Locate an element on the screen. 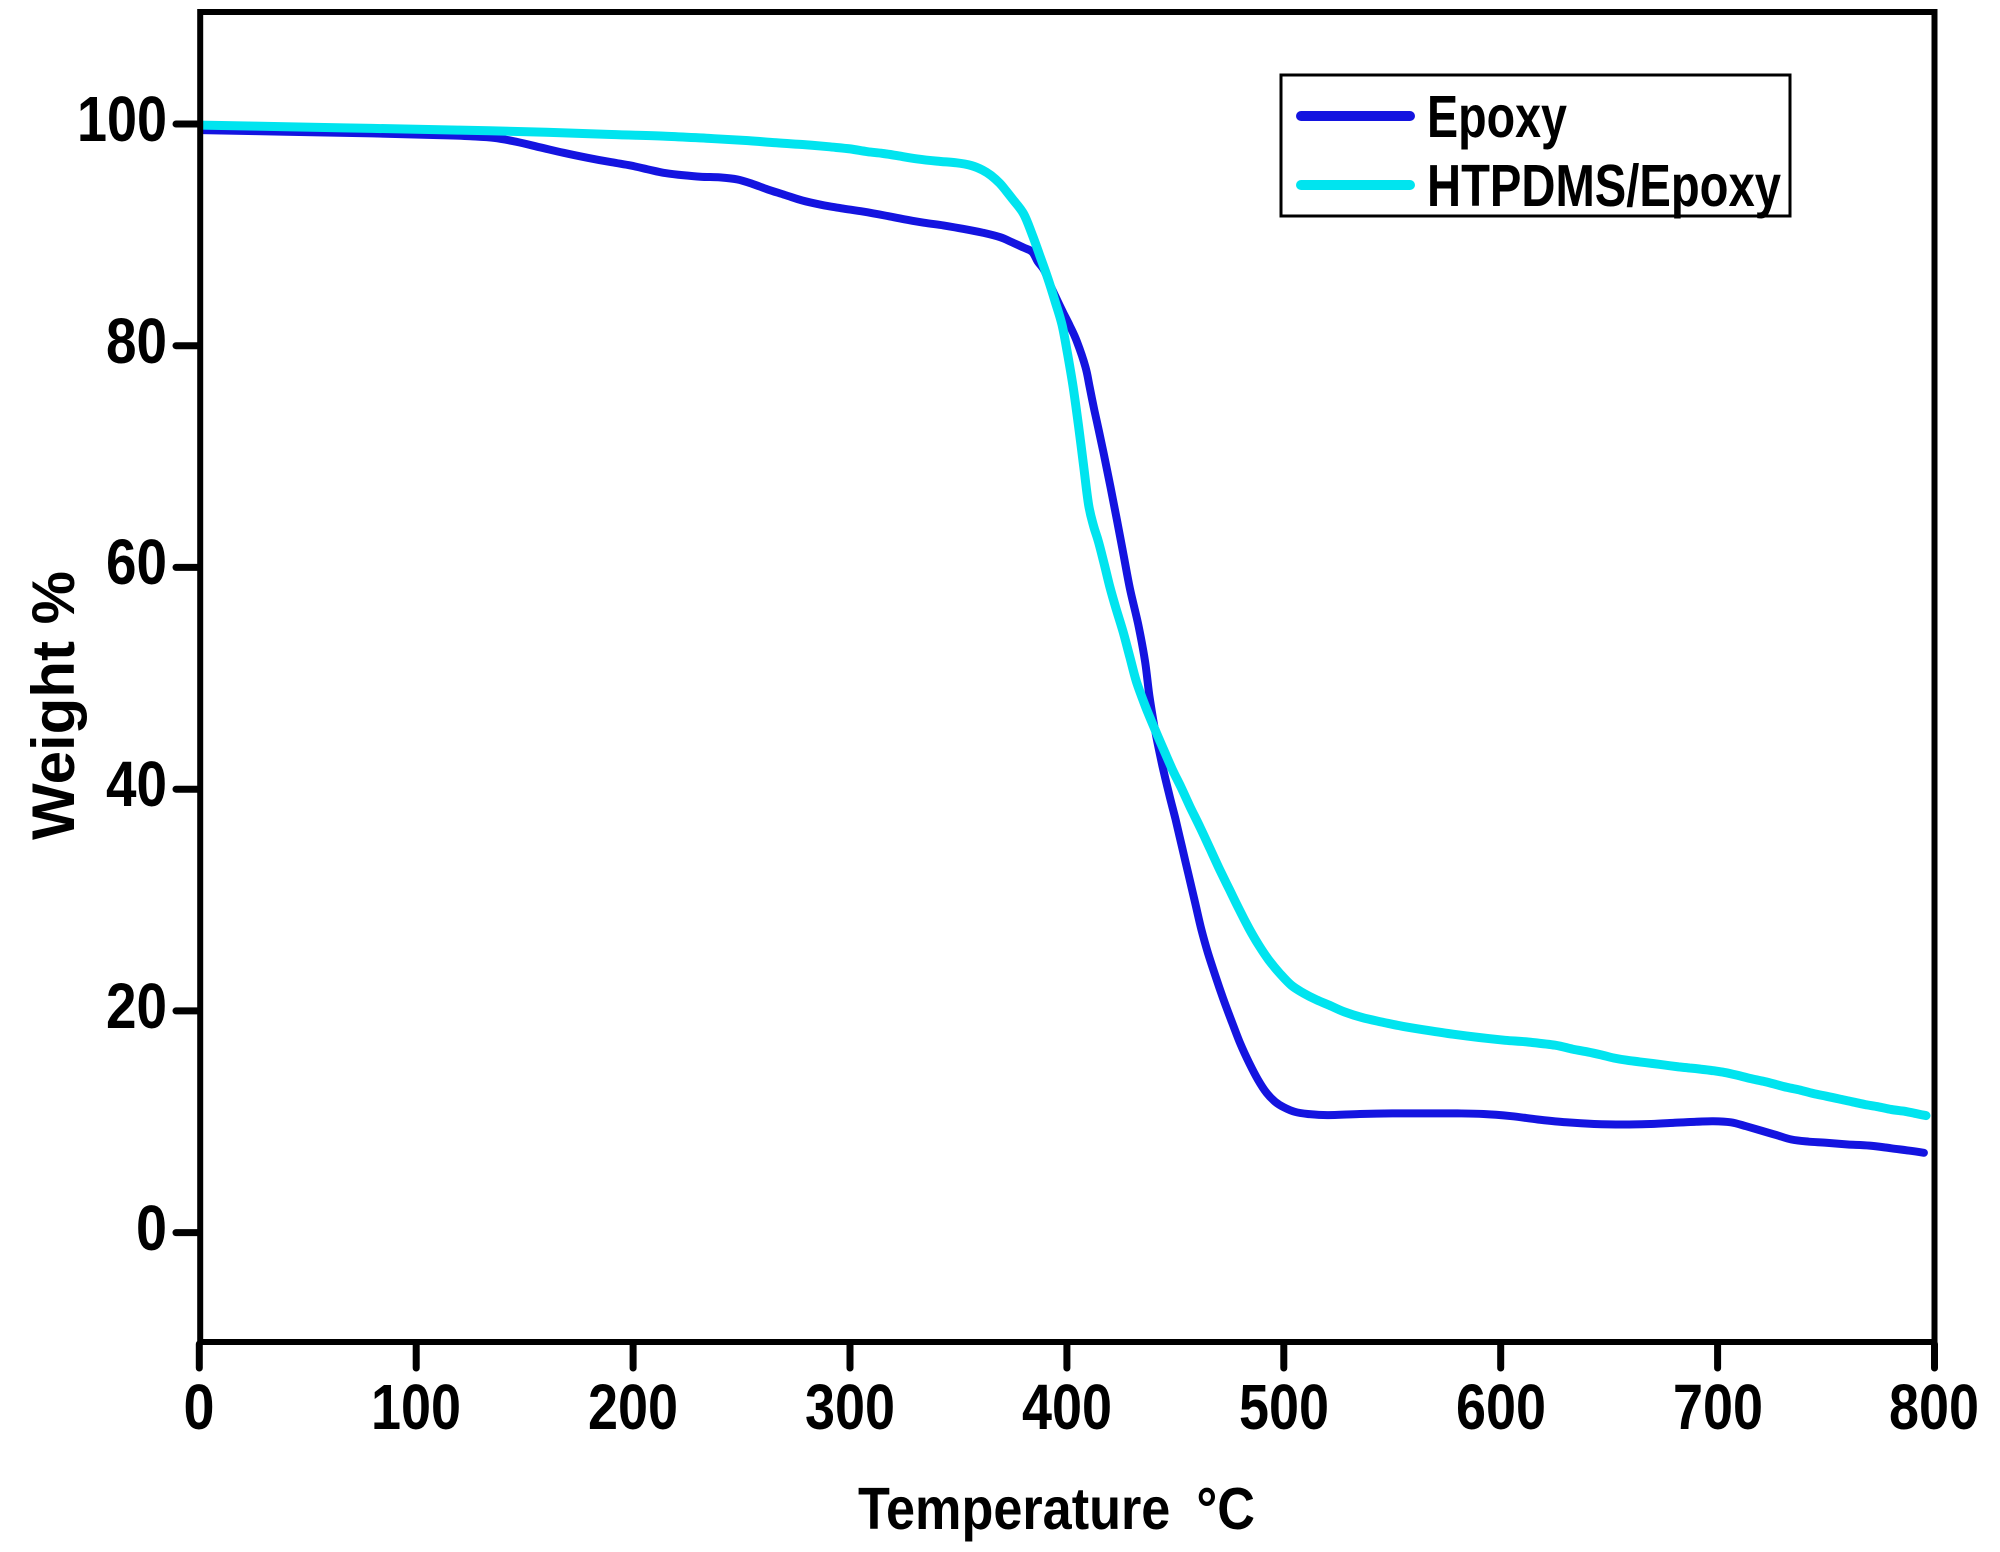  svg-text: Epoxy is located at coordinates (1497, 117).